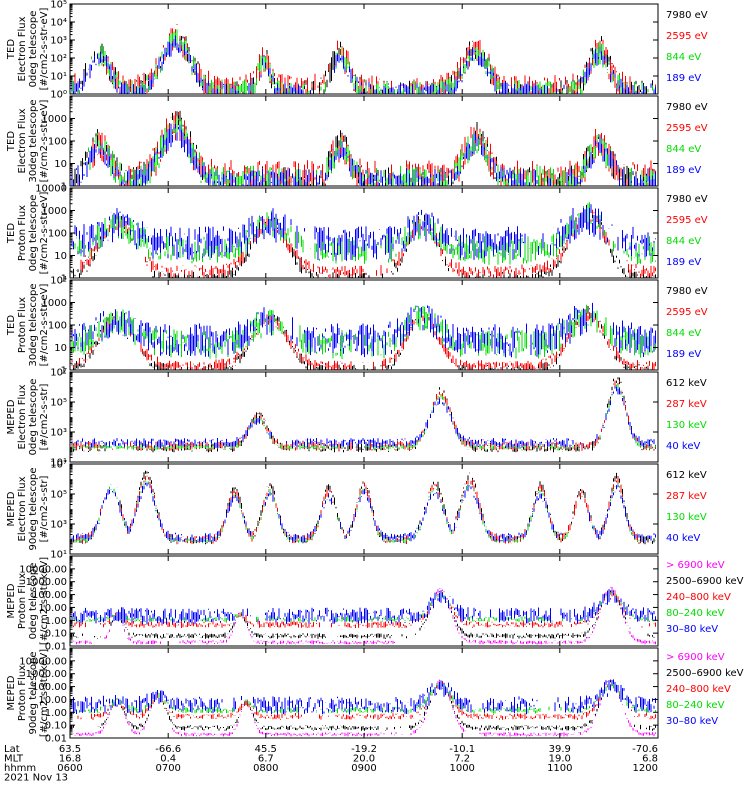  What do you see at coordinates (560, 749) in the screenshot?
I see `footer-lat-value: 39.9` at bounding box center [560, 749].